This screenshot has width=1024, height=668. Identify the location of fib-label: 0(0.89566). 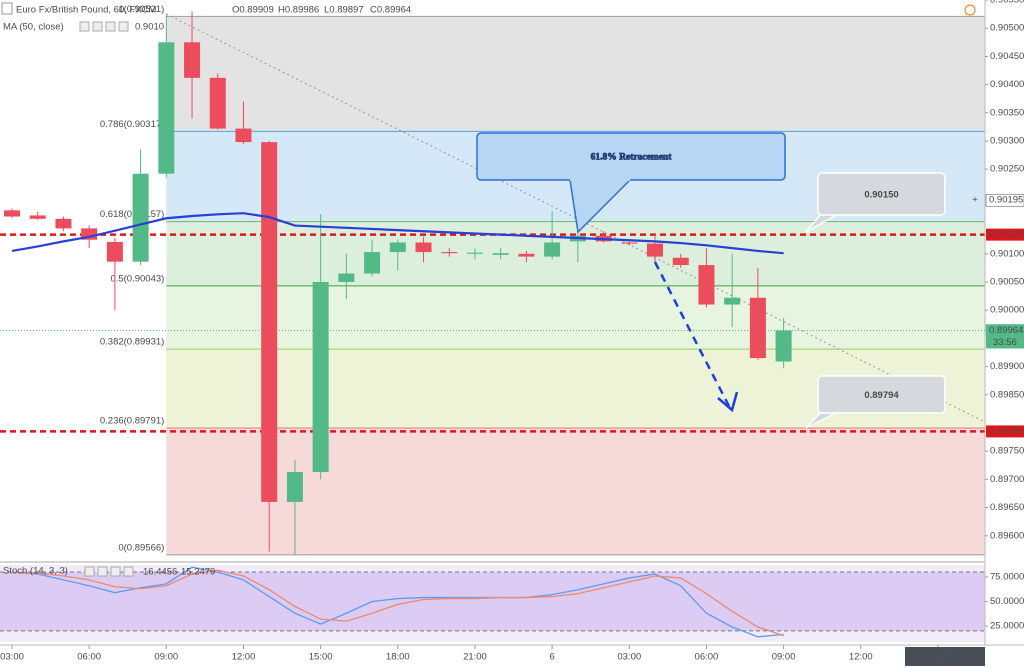
(141, 547).